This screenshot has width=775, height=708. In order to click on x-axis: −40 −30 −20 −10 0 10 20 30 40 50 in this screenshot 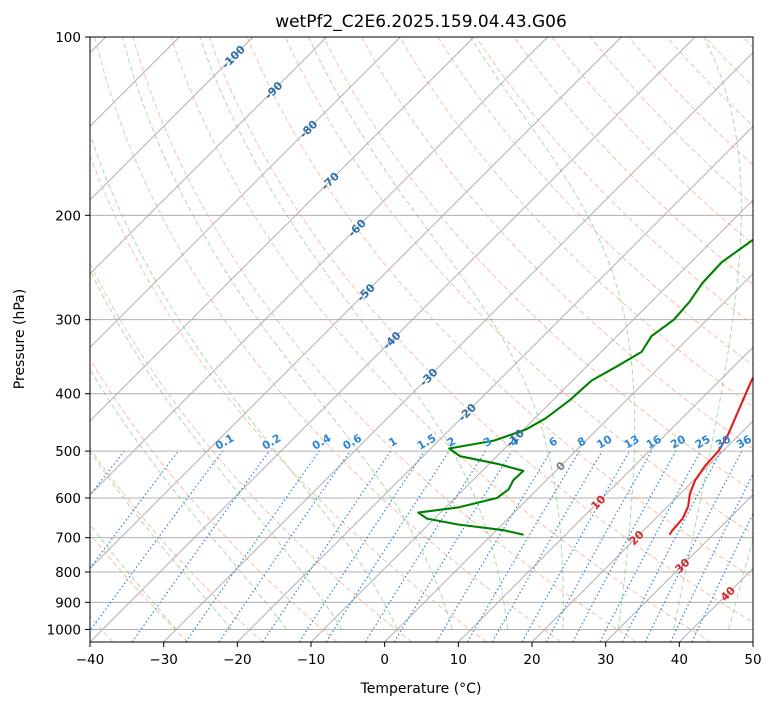, I will do `click(419, 655)`.